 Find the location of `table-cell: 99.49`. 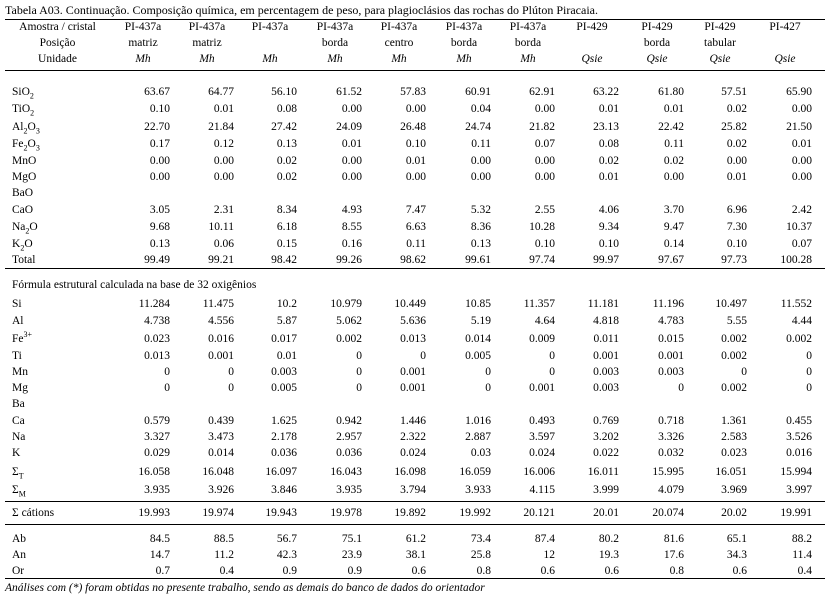

table-cell: 99.49 is located at coordinates (157, 260).